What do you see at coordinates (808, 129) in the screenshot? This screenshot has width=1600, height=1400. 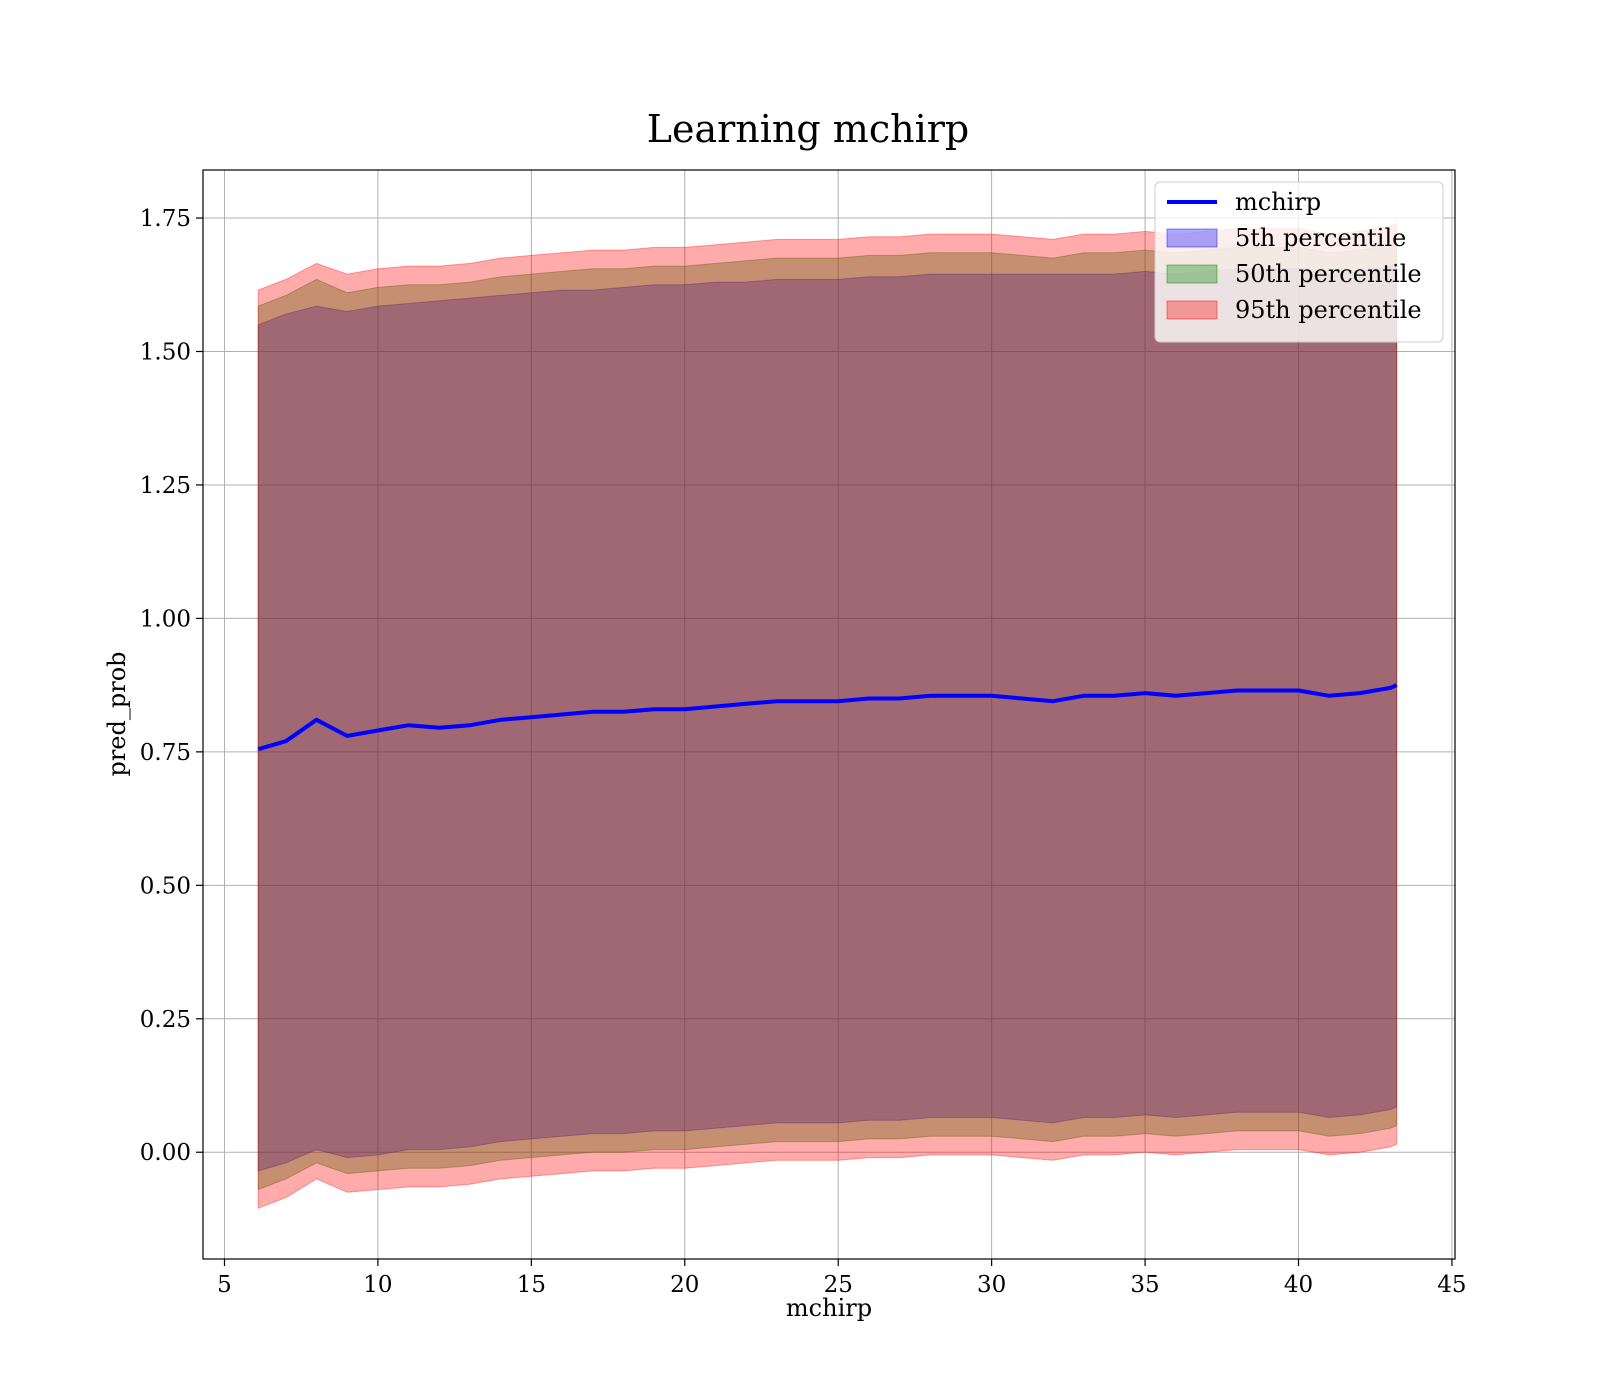 I see `chart-title: Learning mchirp` at bounding box center [808, 129].